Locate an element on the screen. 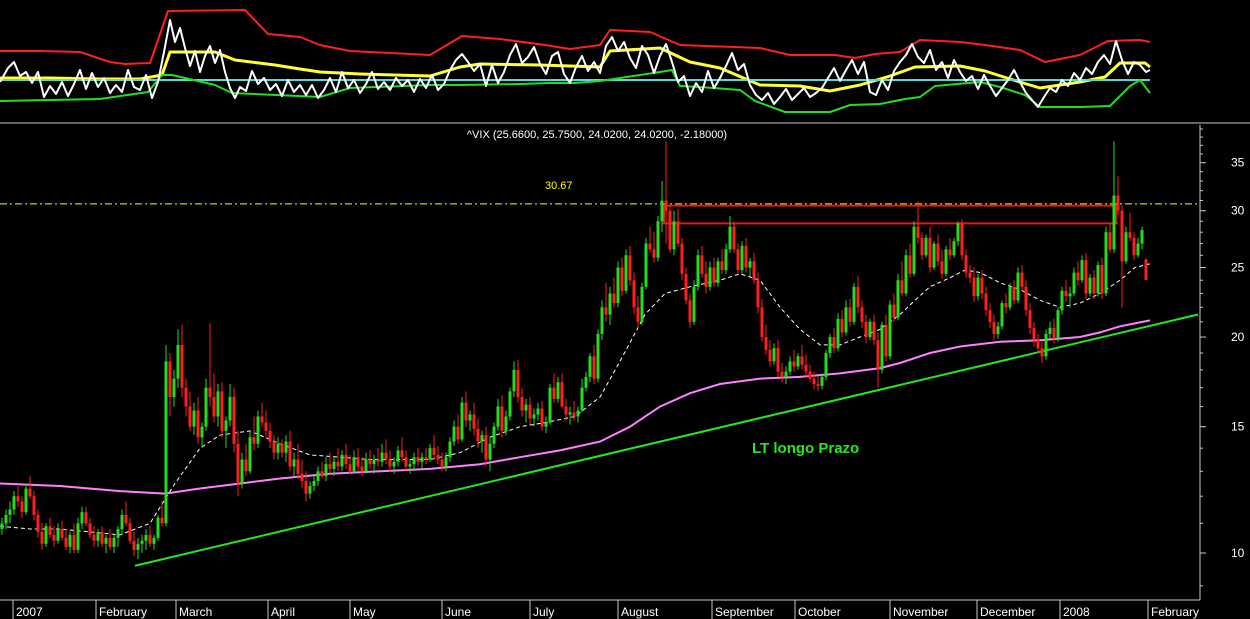  x-tick-label: February is located at coordinates (1175, 612).